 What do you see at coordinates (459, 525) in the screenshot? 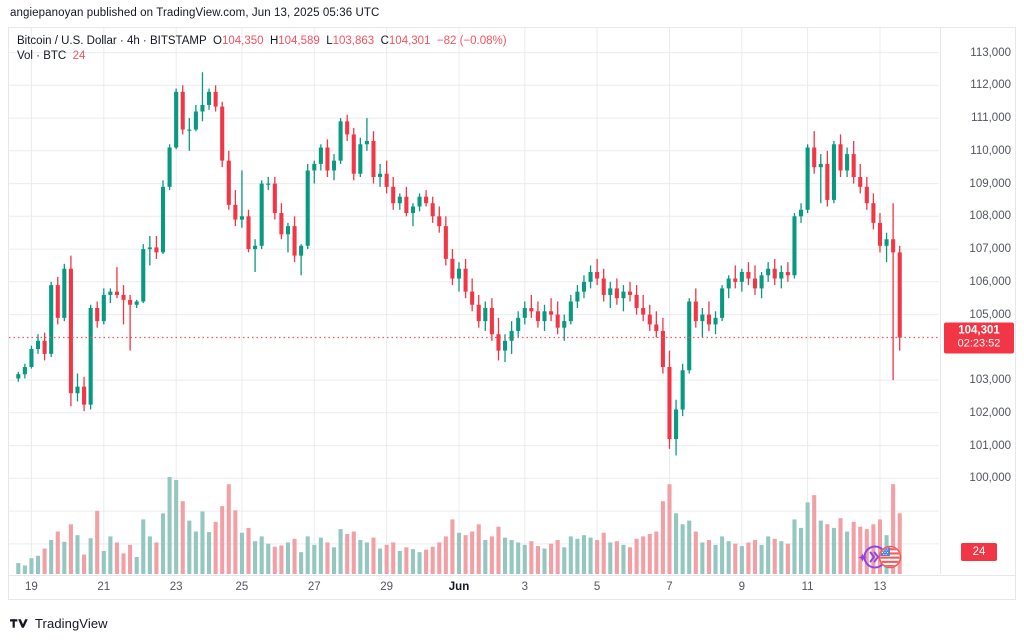
I see `volume-bars` at bounding box center [459, 525].